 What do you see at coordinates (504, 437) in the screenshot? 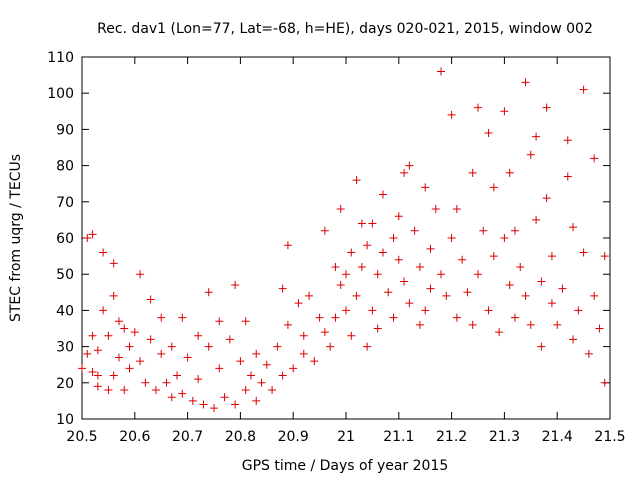
I see `x-tick-label: 21.3` at bounding box center [504, 437].